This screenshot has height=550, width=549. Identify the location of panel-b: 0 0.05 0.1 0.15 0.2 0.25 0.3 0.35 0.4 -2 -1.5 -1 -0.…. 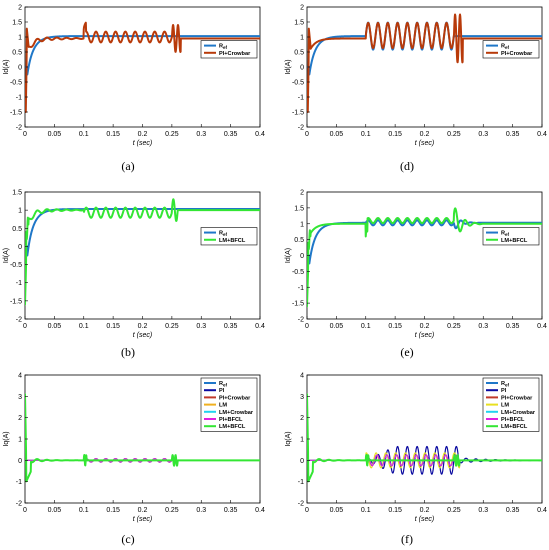
(134, 275).